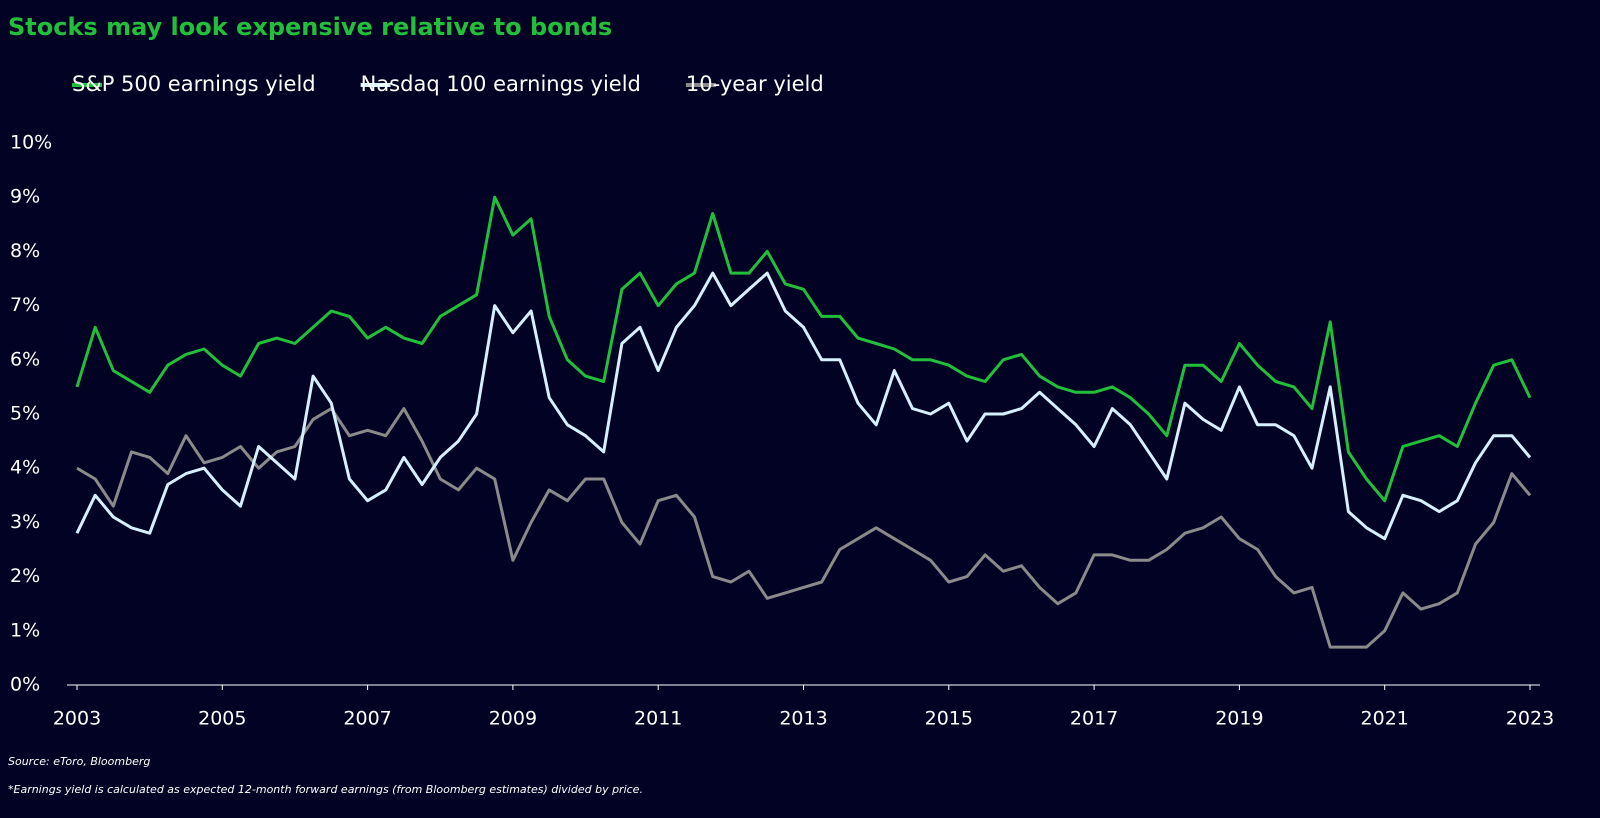  I want to click on y-tick-label: 5%, so click(25, 414).